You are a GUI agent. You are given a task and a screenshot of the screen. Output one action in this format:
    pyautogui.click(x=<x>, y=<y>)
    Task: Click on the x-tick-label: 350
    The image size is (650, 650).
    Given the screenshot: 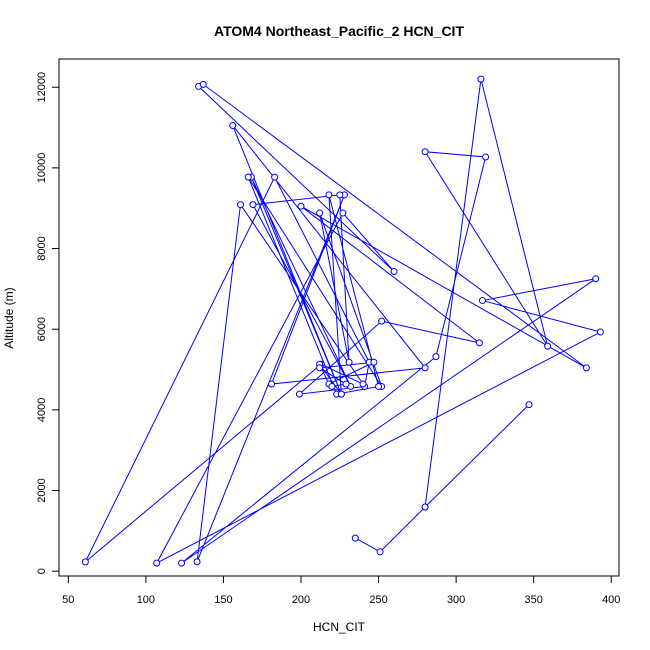 What is the action you would take?
    pyautogui.click(x=534, y=600)
    